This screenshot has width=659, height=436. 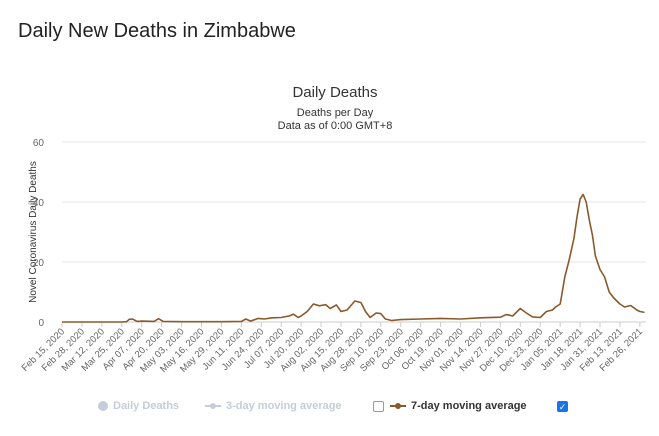 I want to click on dot-icon, so click(x=103, y=406).